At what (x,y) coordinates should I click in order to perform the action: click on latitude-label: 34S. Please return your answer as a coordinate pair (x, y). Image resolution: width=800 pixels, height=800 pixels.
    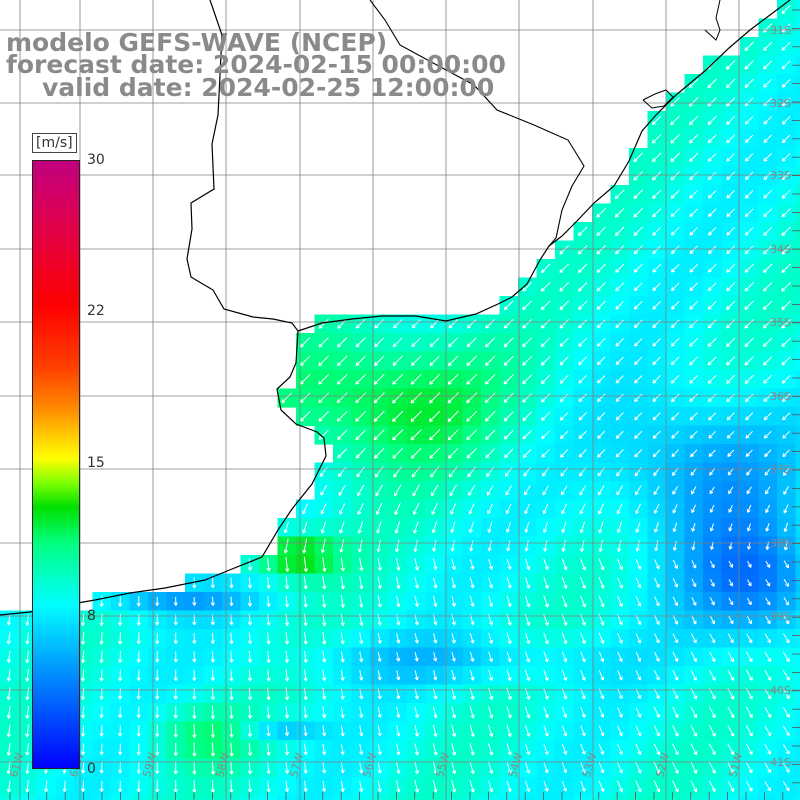
    Looking at the image, I should click on (780, 249).